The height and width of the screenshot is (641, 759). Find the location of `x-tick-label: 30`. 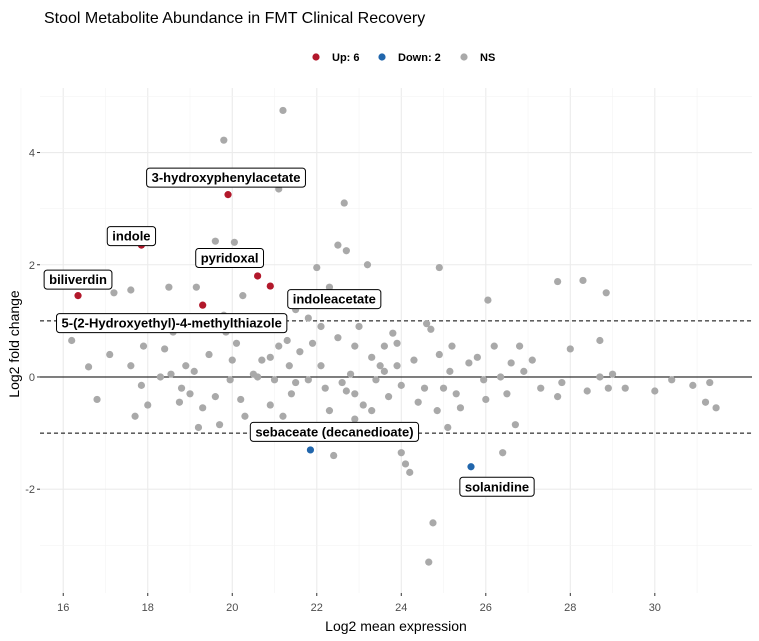

x-tick-label: 30 is located at coordinates (655, 608).